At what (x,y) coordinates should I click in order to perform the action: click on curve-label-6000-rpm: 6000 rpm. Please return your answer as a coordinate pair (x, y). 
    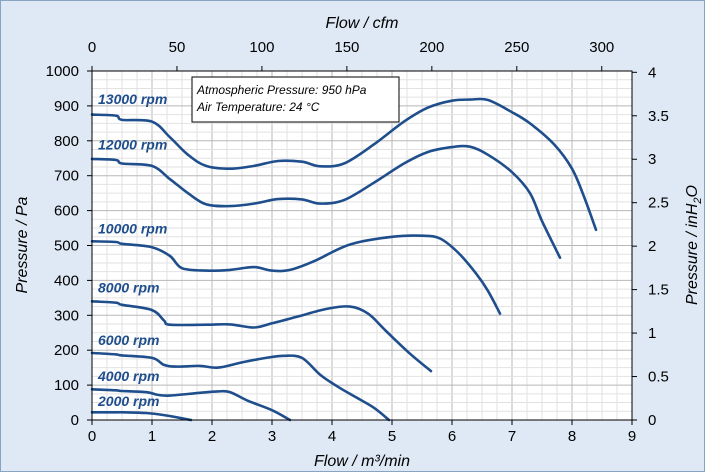
    Looking at the image, I should click on (128, 340).